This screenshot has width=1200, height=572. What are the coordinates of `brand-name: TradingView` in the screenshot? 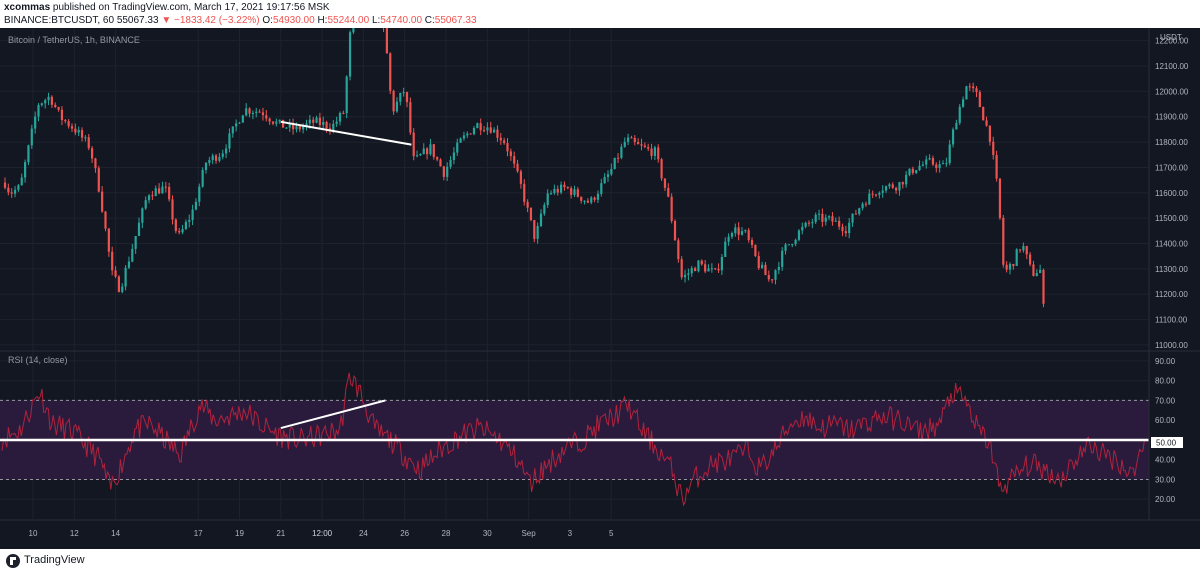 It's located at (54, 560).